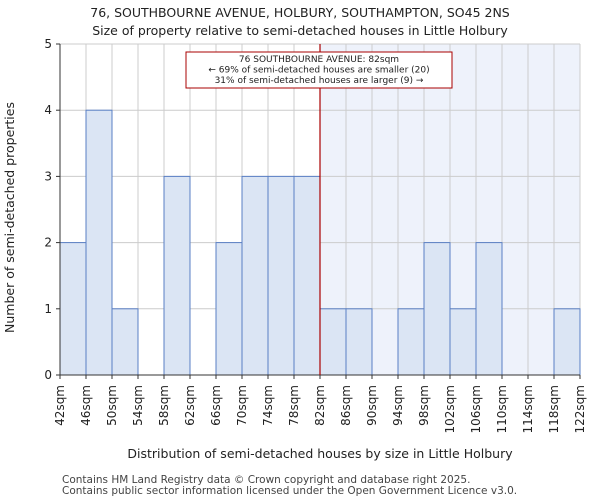 This screenshot has width=600, height=500. I want to click on y-axis-label: Number of semi-detached properties, so click(9, 217).